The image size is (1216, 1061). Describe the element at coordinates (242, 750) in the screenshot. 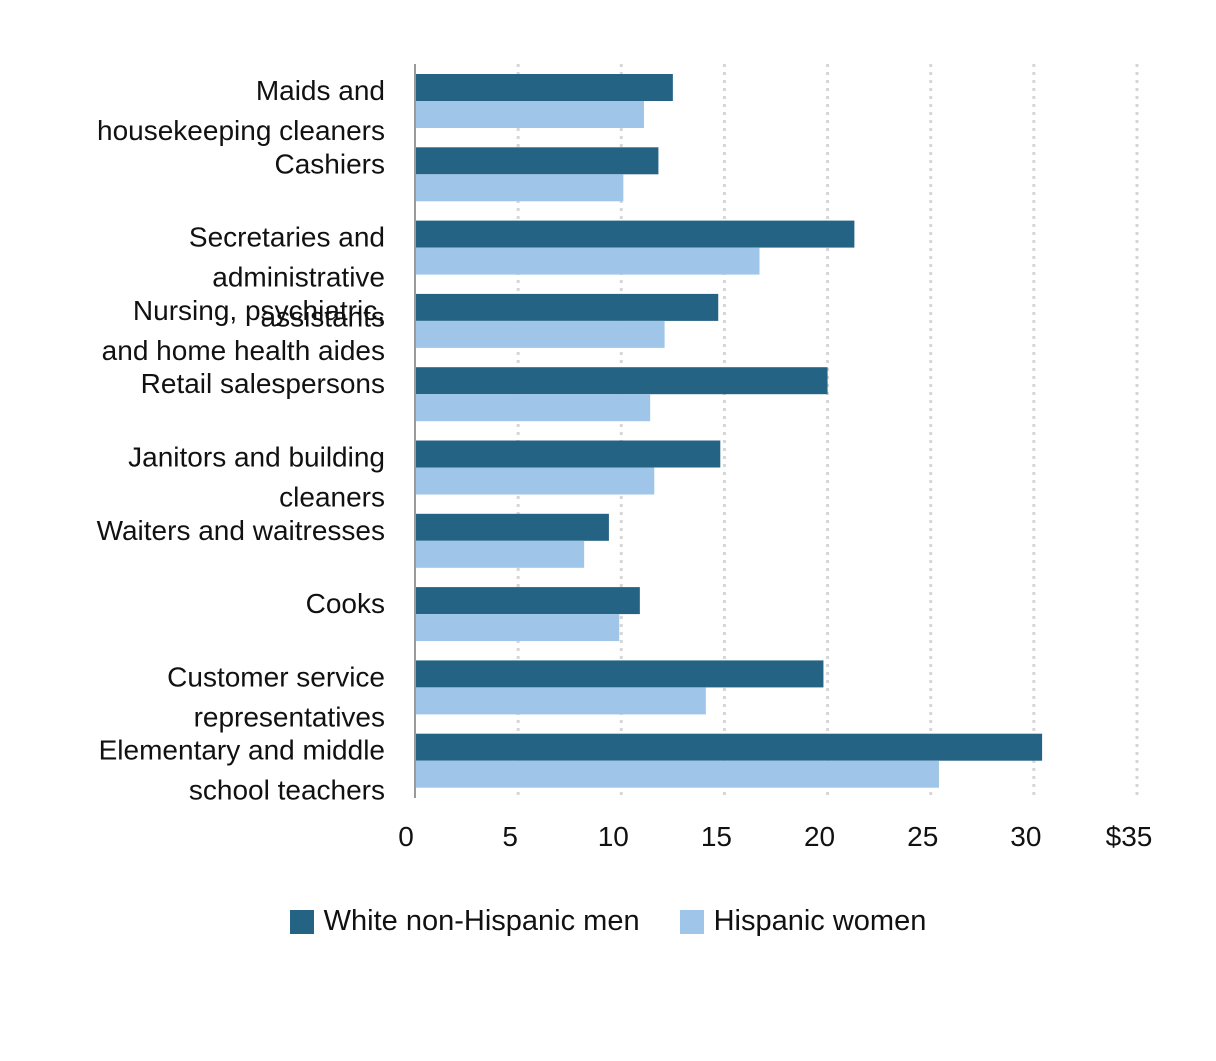

I see `category-label-line: Elementary and middle` at that location.